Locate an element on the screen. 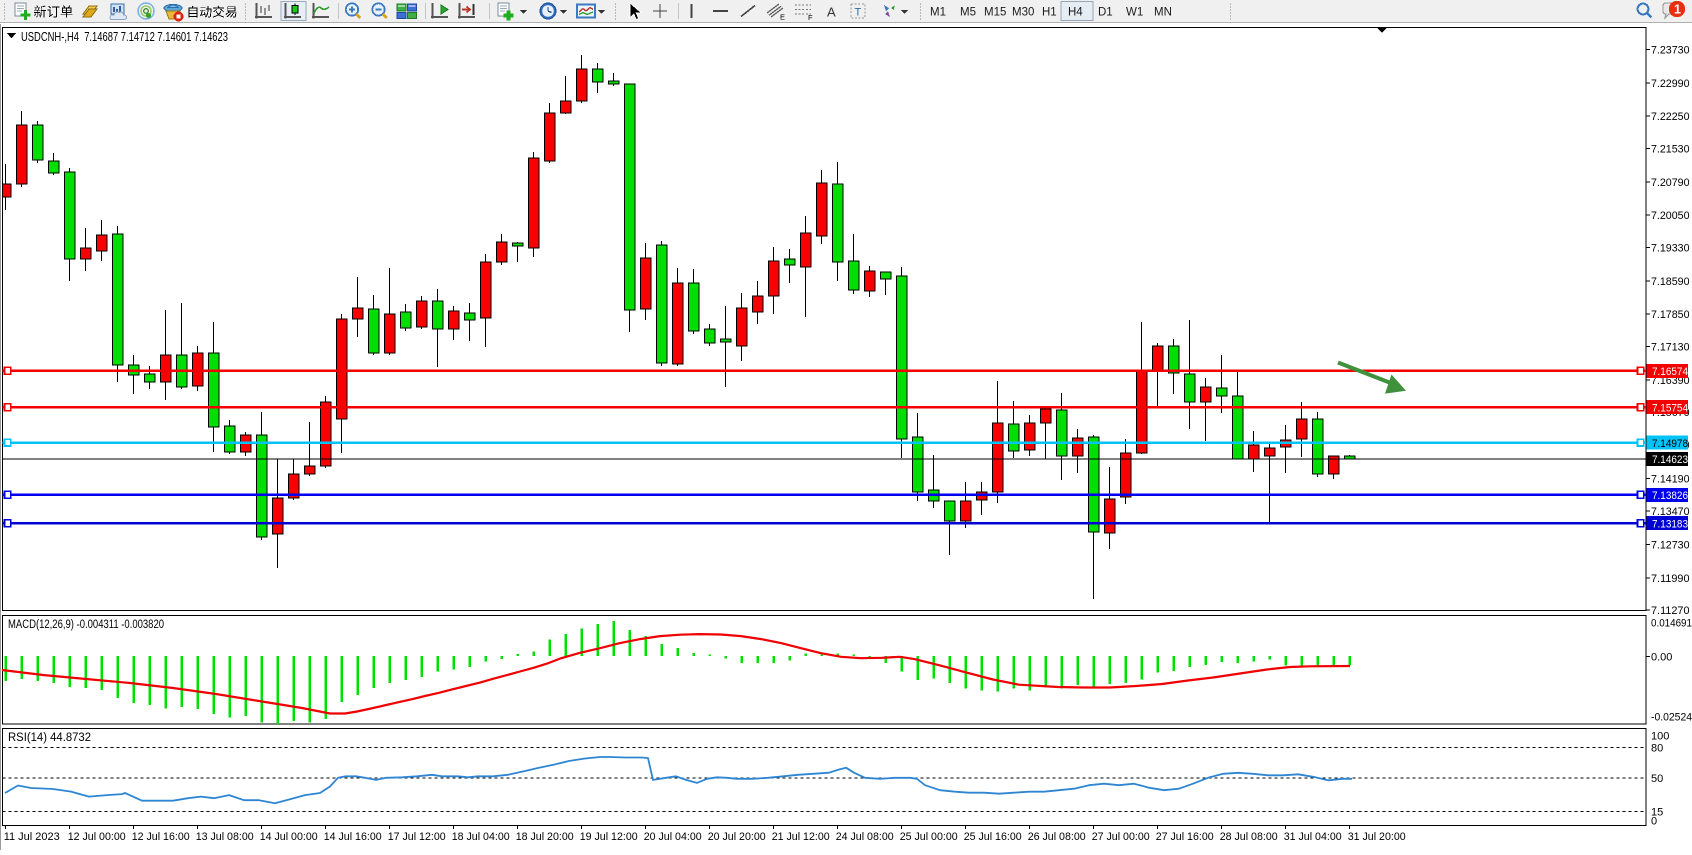  svg-text: H1 is located at coordinates (1049, 13).